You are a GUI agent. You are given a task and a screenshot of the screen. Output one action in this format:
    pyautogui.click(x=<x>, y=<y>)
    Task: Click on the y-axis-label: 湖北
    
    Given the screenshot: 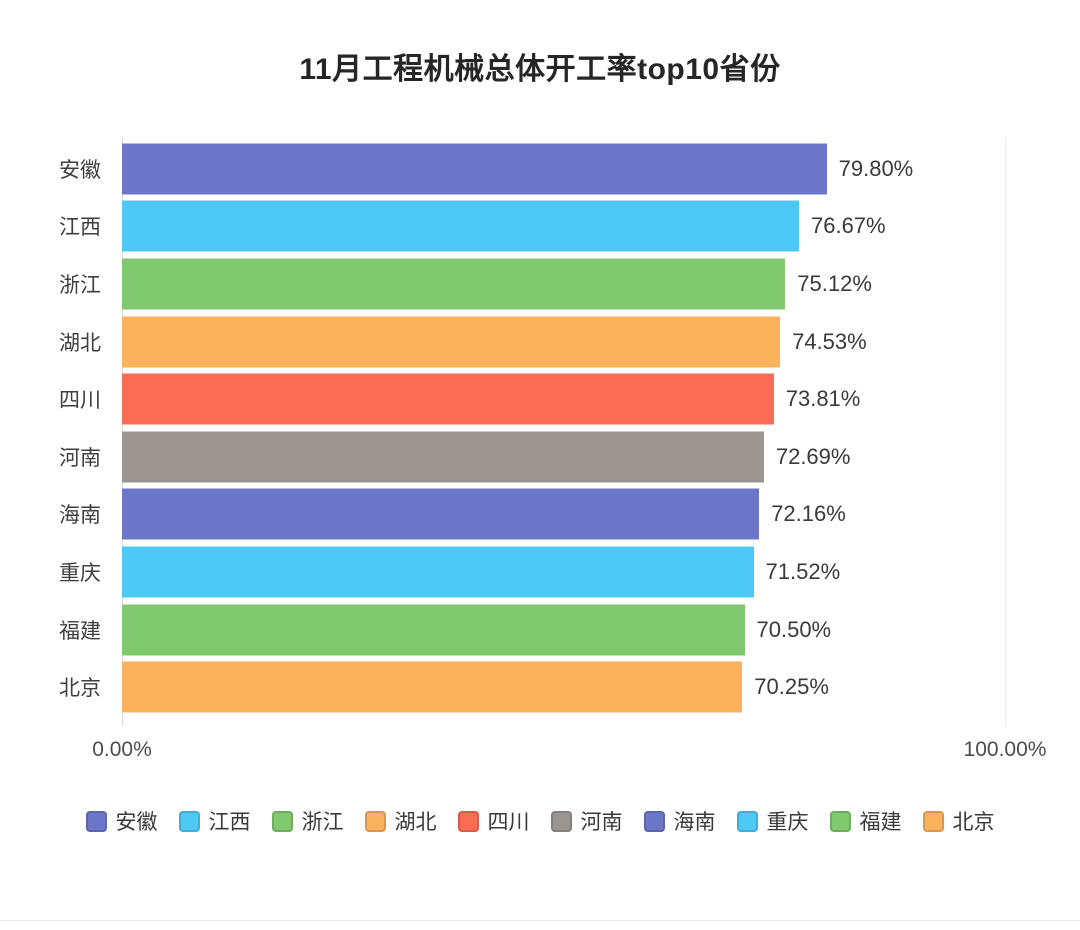 What is the action you would take?
    pyautogui.click(x=80, y=343)
    